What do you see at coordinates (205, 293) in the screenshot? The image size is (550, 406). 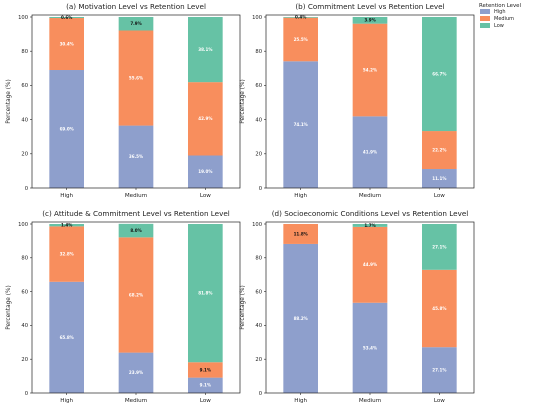 I see `data-label: 81.8%` at bounding box center [205, 293].